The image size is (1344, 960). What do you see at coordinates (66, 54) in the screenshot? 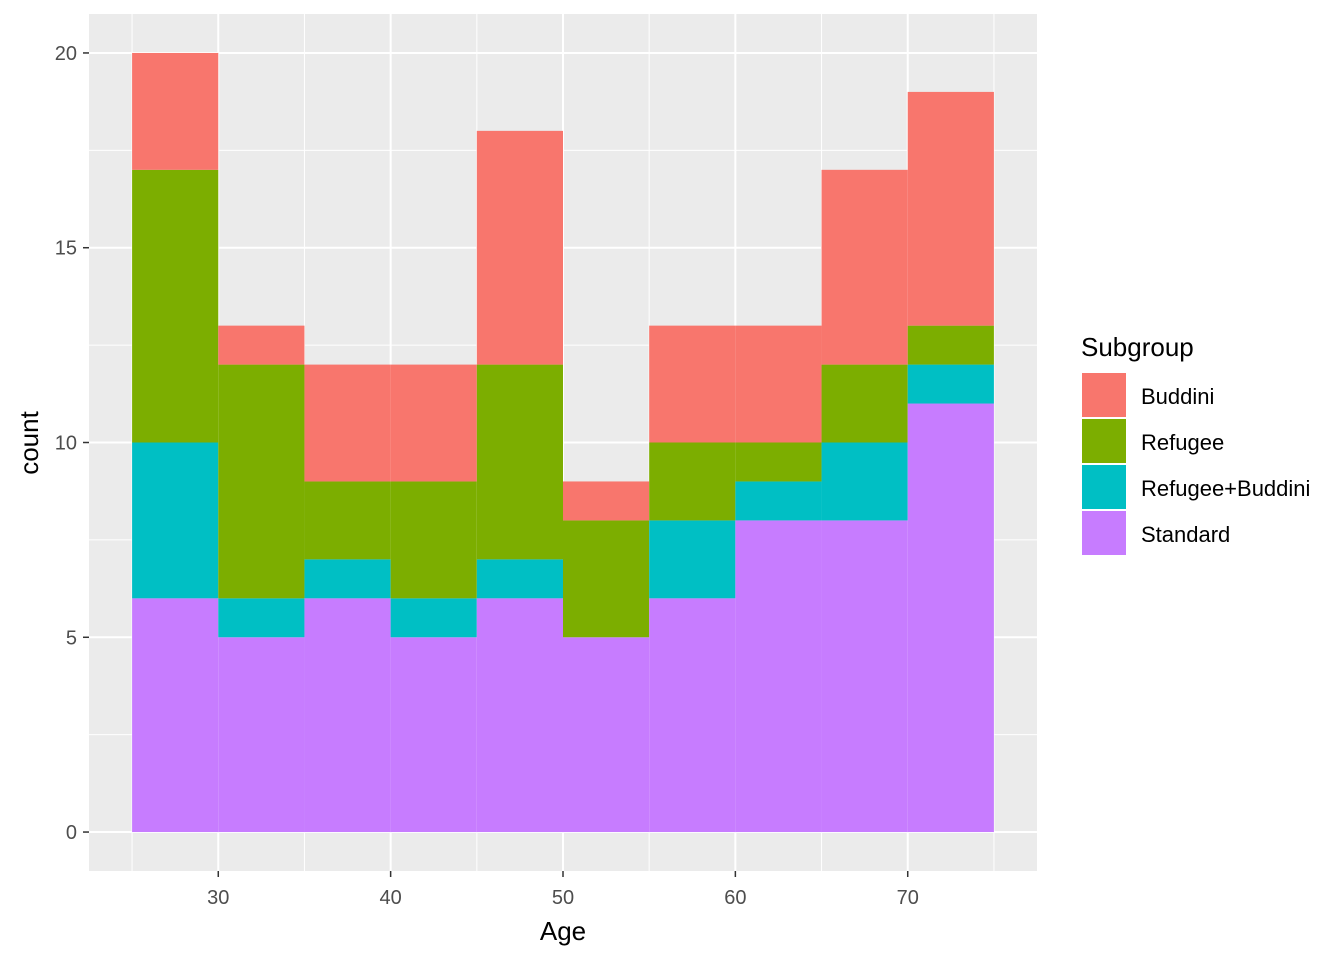
I see `y-tick-label: 20` at bounding box center [66, 54].